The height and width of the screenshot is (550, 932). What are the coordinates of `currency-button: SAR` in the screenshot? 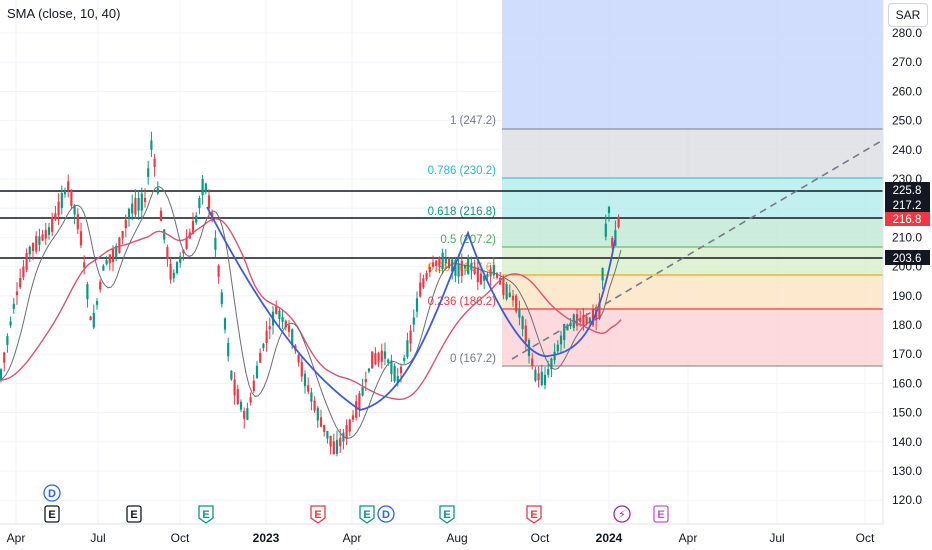 It's located at (908, 15).